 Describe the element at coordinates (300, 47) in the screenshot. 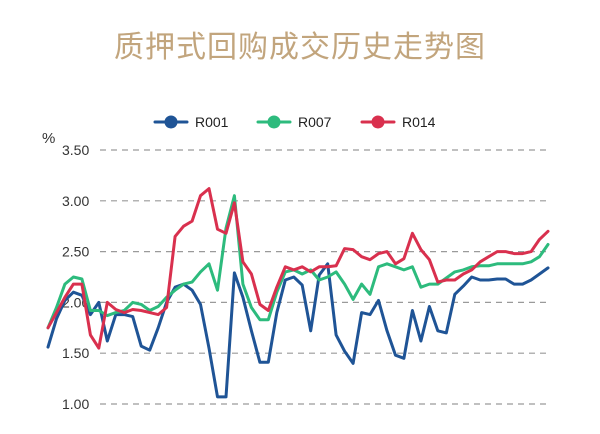

I see `chart-title: 质押式回购成交历史走势图` at that location.